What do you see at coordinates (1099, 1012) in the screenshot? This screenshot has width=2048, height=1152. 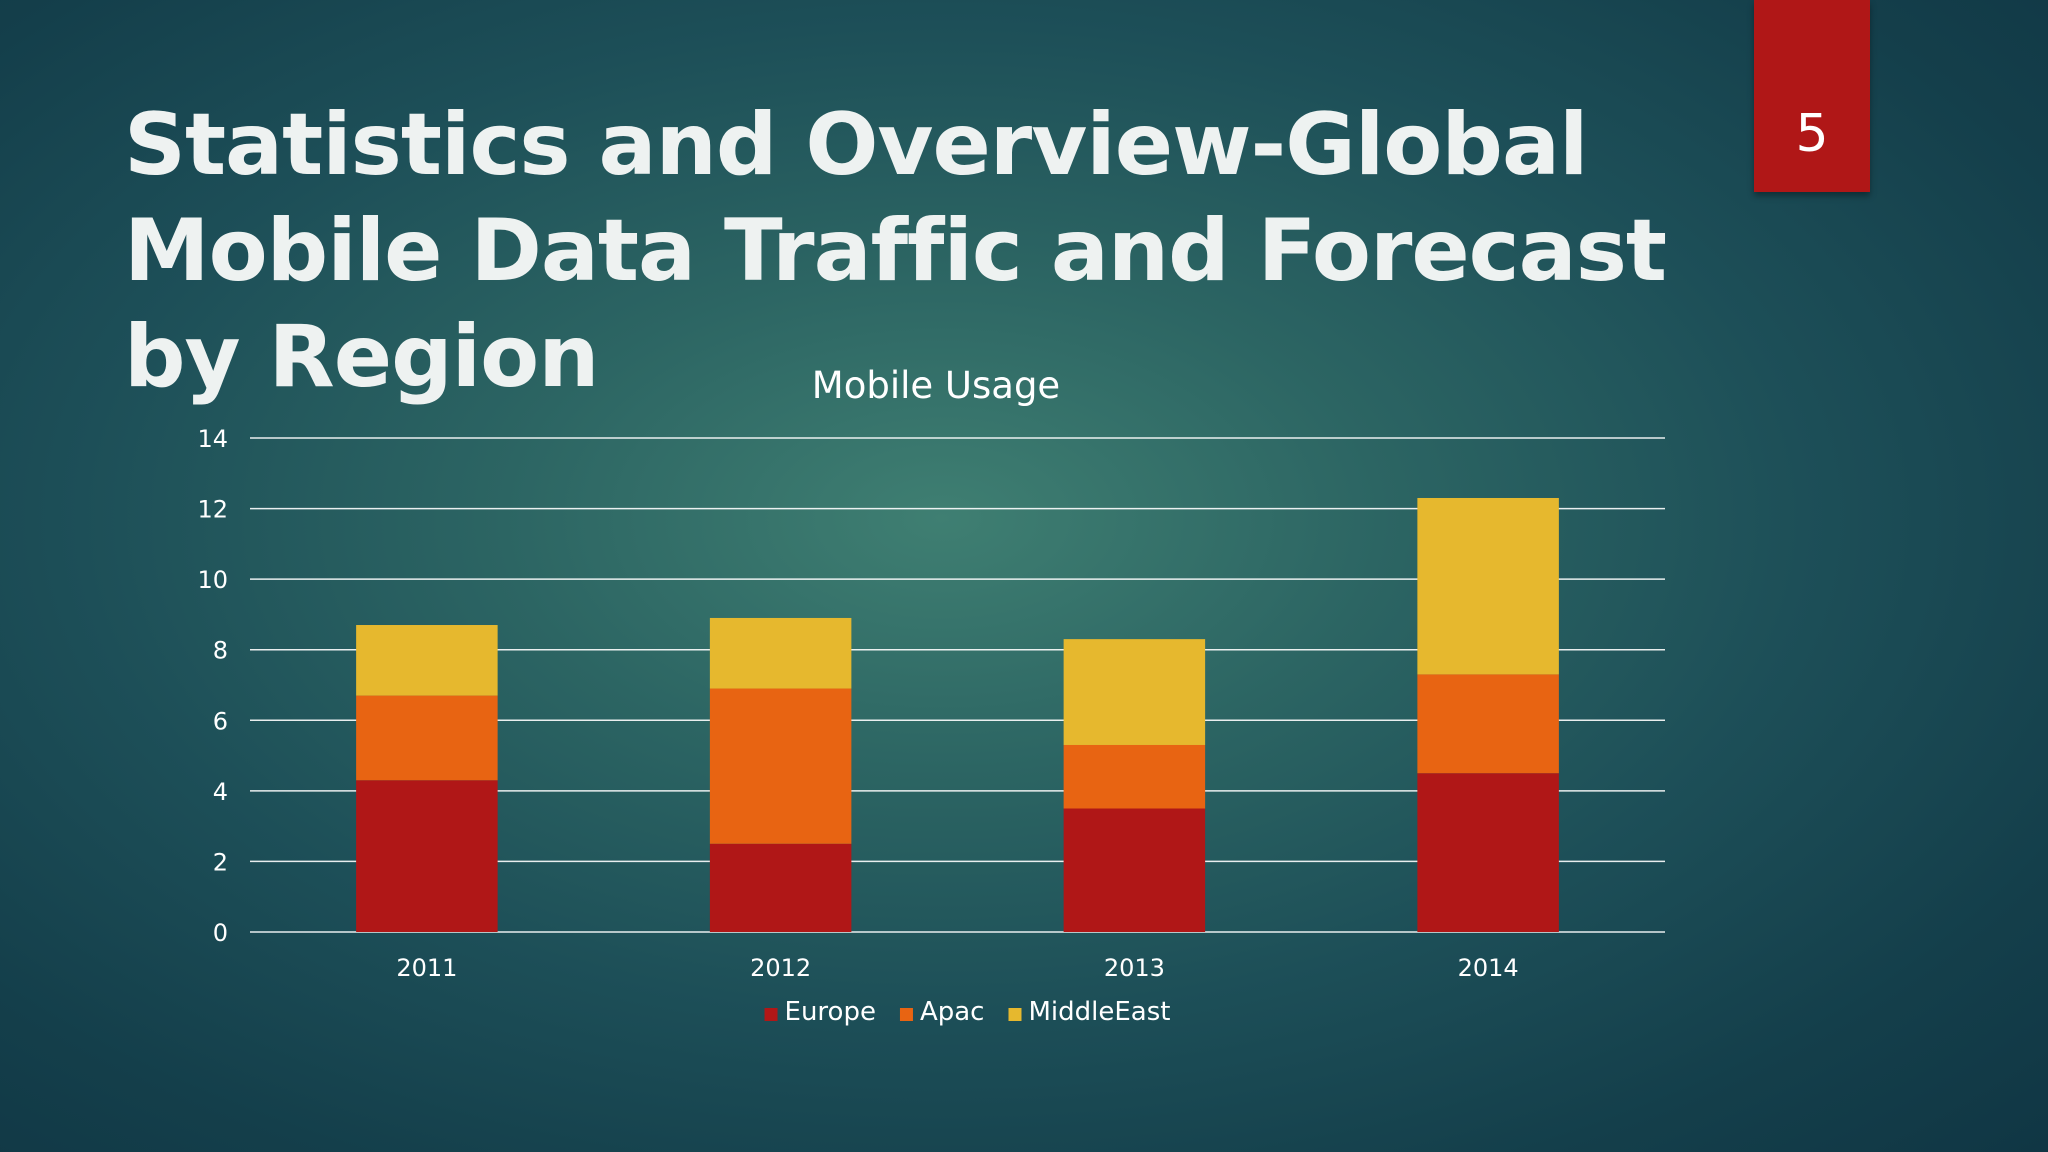 I see `legend-label: MiddleEast` at bounding box center [1099, 1012].